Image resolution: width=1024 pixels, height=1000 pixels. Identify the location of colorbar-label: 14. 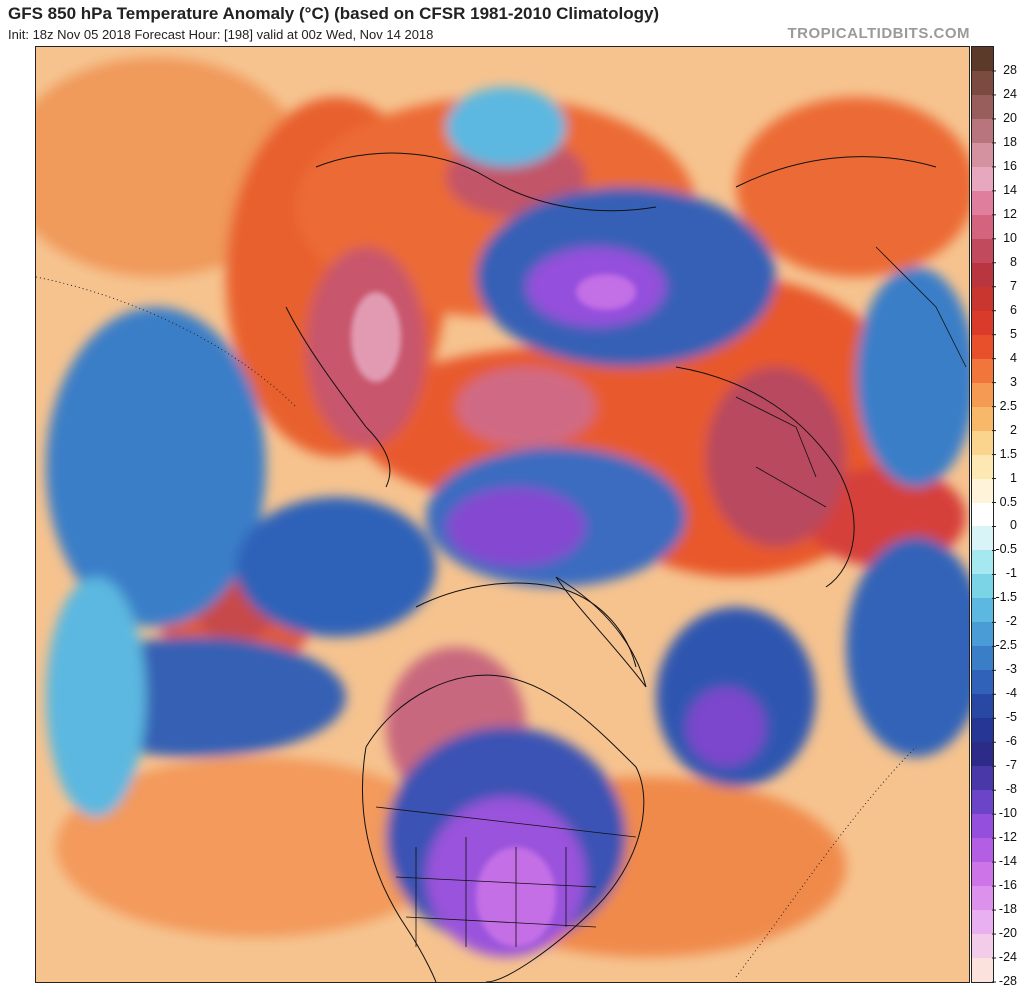
(1010, 189).